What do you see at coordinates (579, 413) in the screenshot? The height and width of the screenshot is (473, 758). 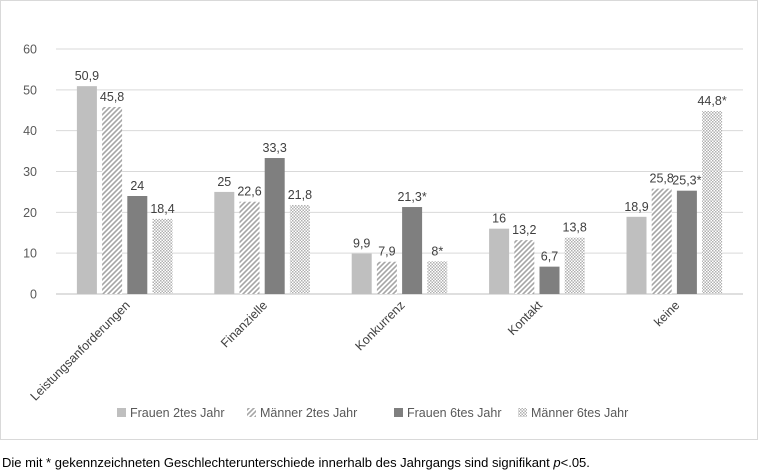 I see `legend-label: Männer 6tes Jahr` at bounding box center [579, 413].